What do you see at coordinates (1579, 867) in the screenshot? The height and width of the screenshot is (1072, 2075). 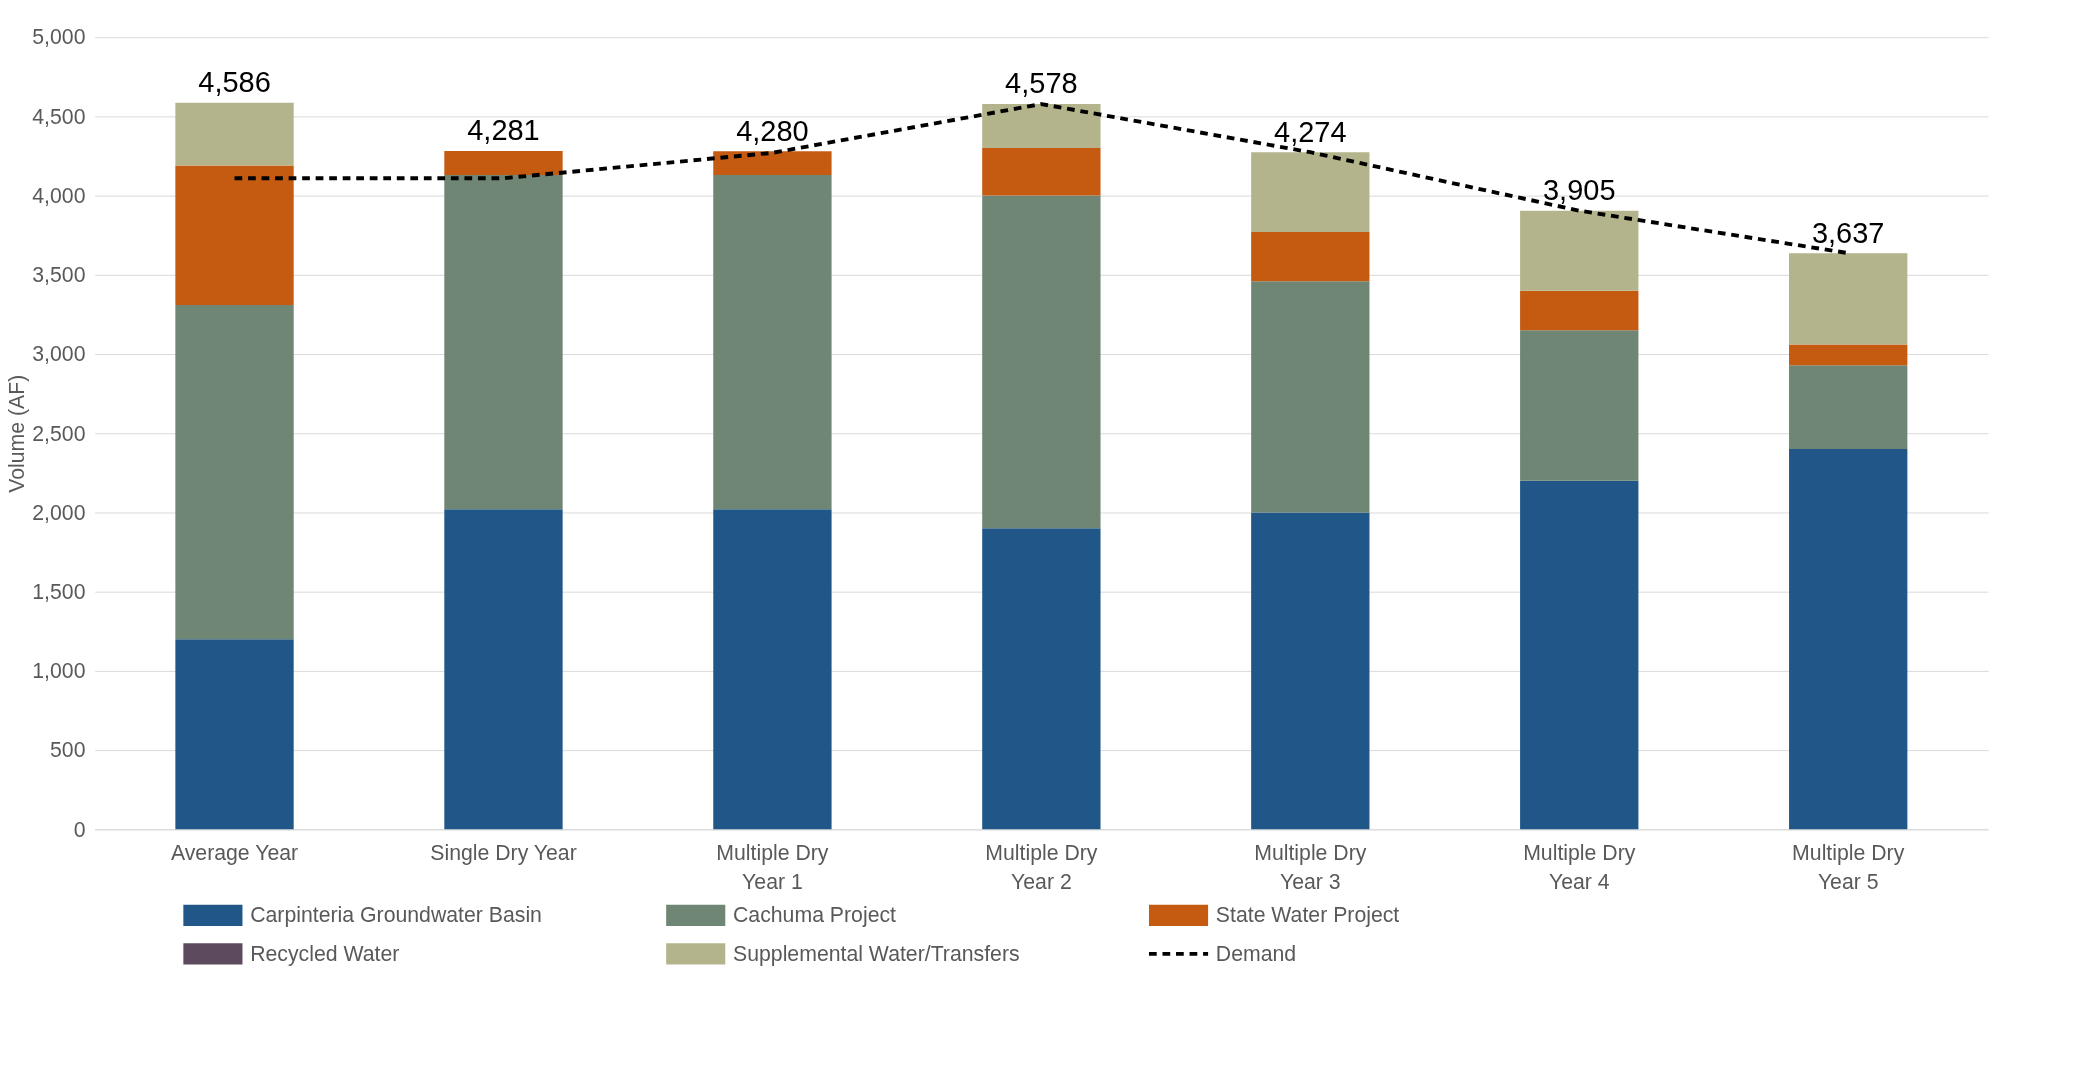 I see `x-tick-label: Multiple Dry Year 4` at bounding box center [1579, 867].